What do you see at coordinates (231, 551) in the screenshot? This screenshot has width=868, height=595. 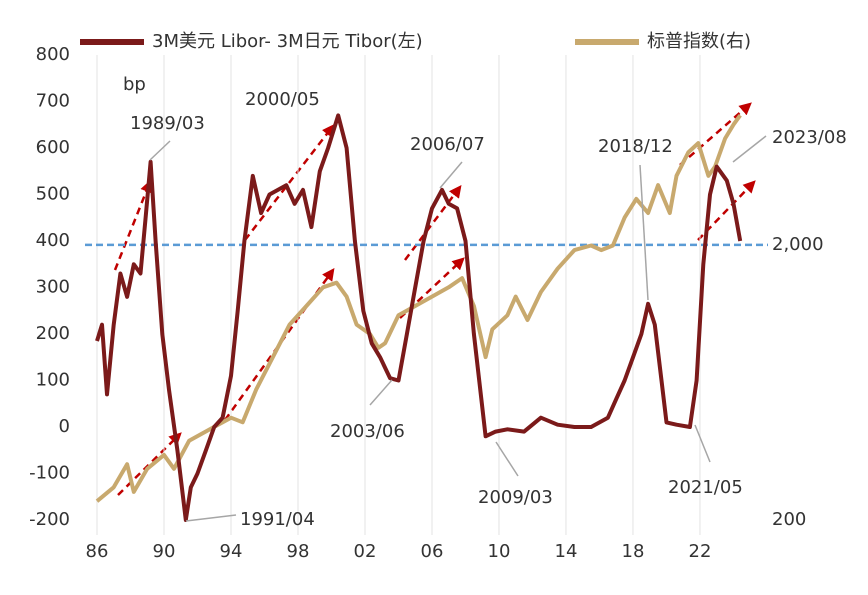 I see `x-tick-label: 94` at bounding box center [231, 551].